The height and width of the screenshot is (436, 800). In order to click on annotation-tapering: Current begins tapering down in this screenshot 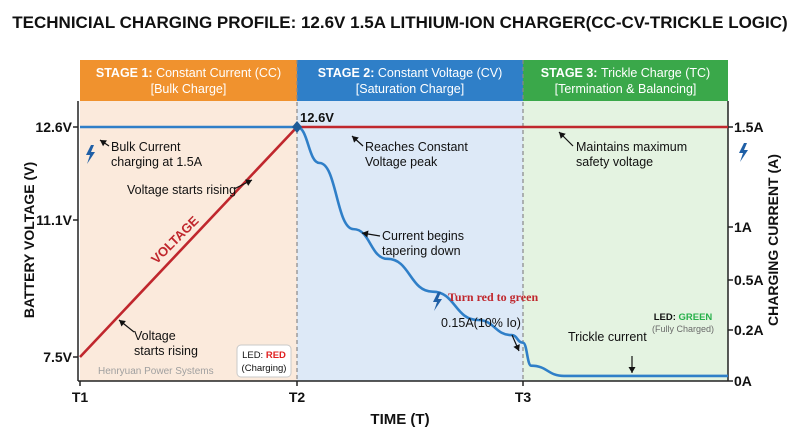, I will do `click(423, 243)`.